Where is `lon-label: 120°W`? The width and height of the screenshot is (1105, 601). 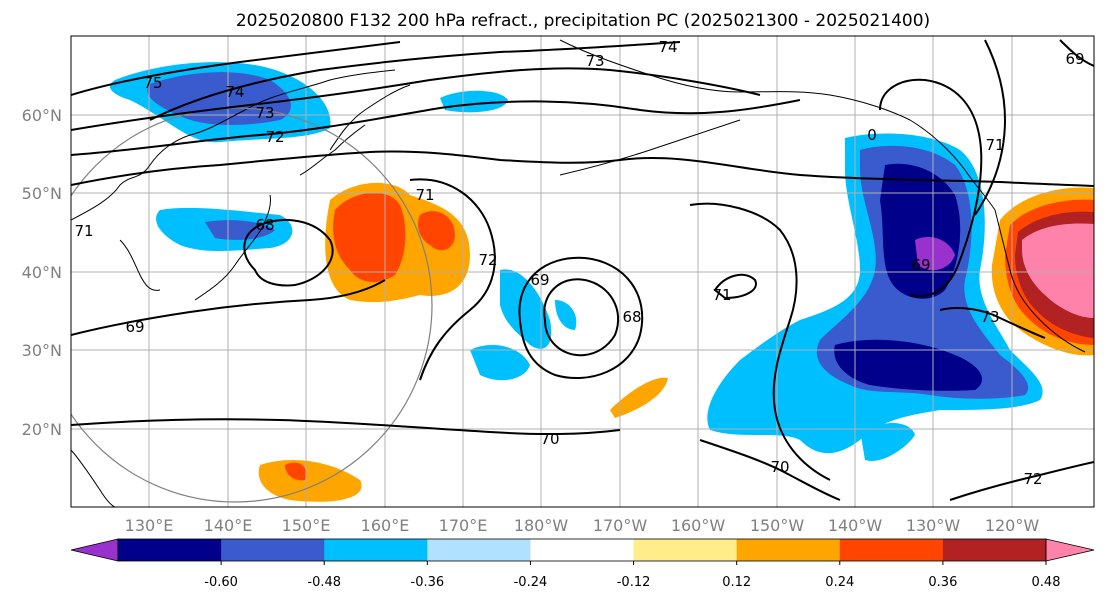
lon-label: 120°W is located at coordinates (1012, 525).